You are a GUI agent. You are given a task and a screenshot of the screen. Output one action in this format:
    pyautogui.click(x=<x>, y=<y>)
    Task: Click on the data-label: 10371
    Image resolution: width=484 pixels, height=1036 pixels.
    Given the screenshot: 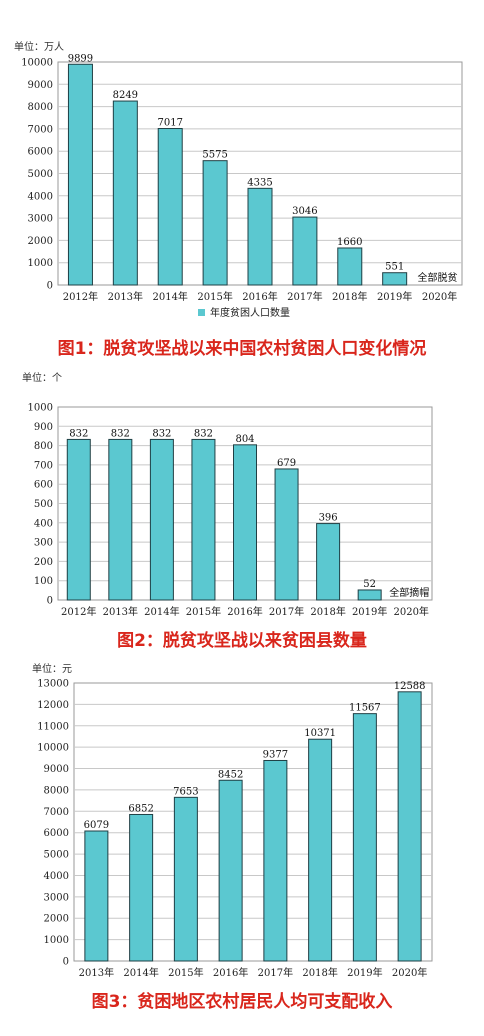 What is the action you would take?
    pyautogui.click(x=320, y=733)
    